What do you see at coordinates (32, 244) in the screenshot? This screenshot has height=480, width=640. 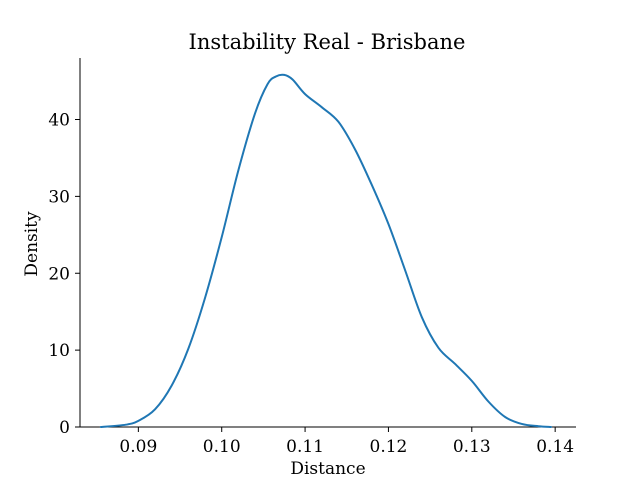 I see `y-axis-label: Density` at bounding box center [32, 244].